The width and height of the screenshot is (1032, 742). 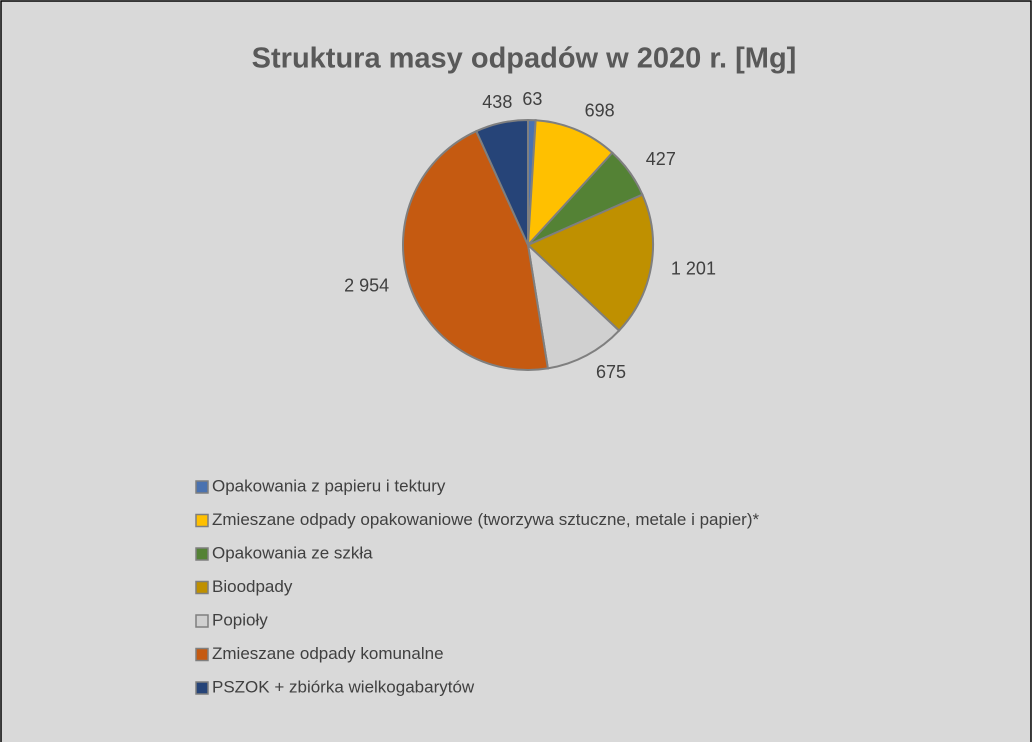 I want to click on legend-label: Opakowania z papieru i tektury, so click(x=329, y=485).